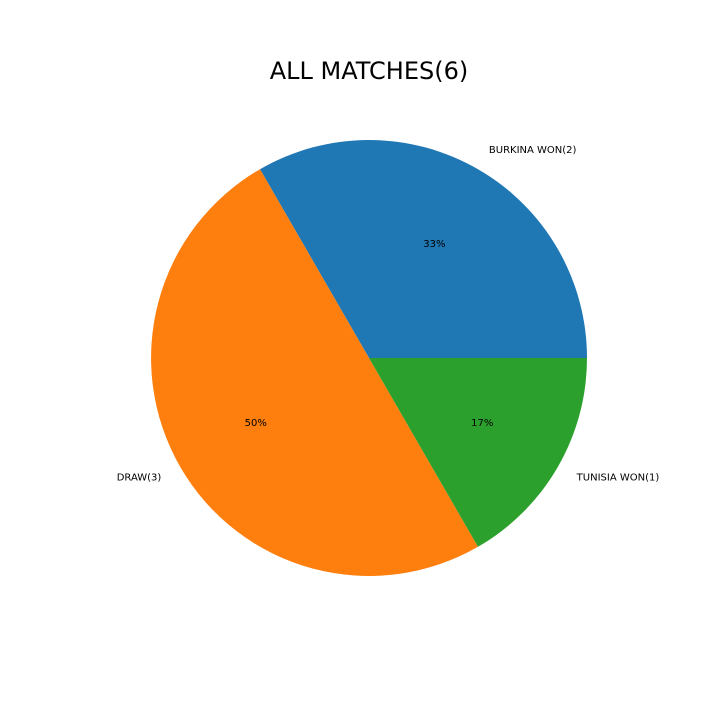 The height and width of the screenshot is (720, 720). Describe the element at coordinates (533, 150) in the screenshot. I see `slice-label-burkina-won-2: BURKINA WON(2)` at that location.